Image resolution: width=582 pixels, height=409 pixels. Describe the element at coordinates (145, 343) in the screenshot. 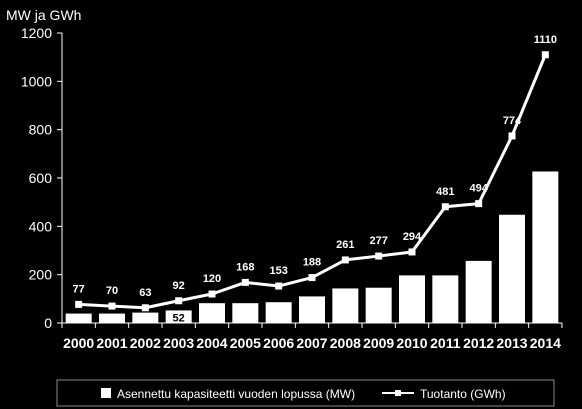

I see `x-tick-label: 2002` at that location.